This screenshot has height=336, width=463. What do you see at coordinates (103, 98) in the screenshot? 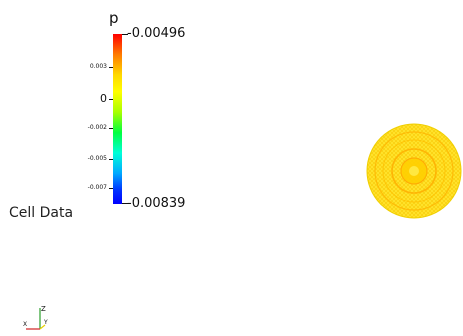
I see `scalar-bar-tick-label: 0` at bounding box center [103, 98].